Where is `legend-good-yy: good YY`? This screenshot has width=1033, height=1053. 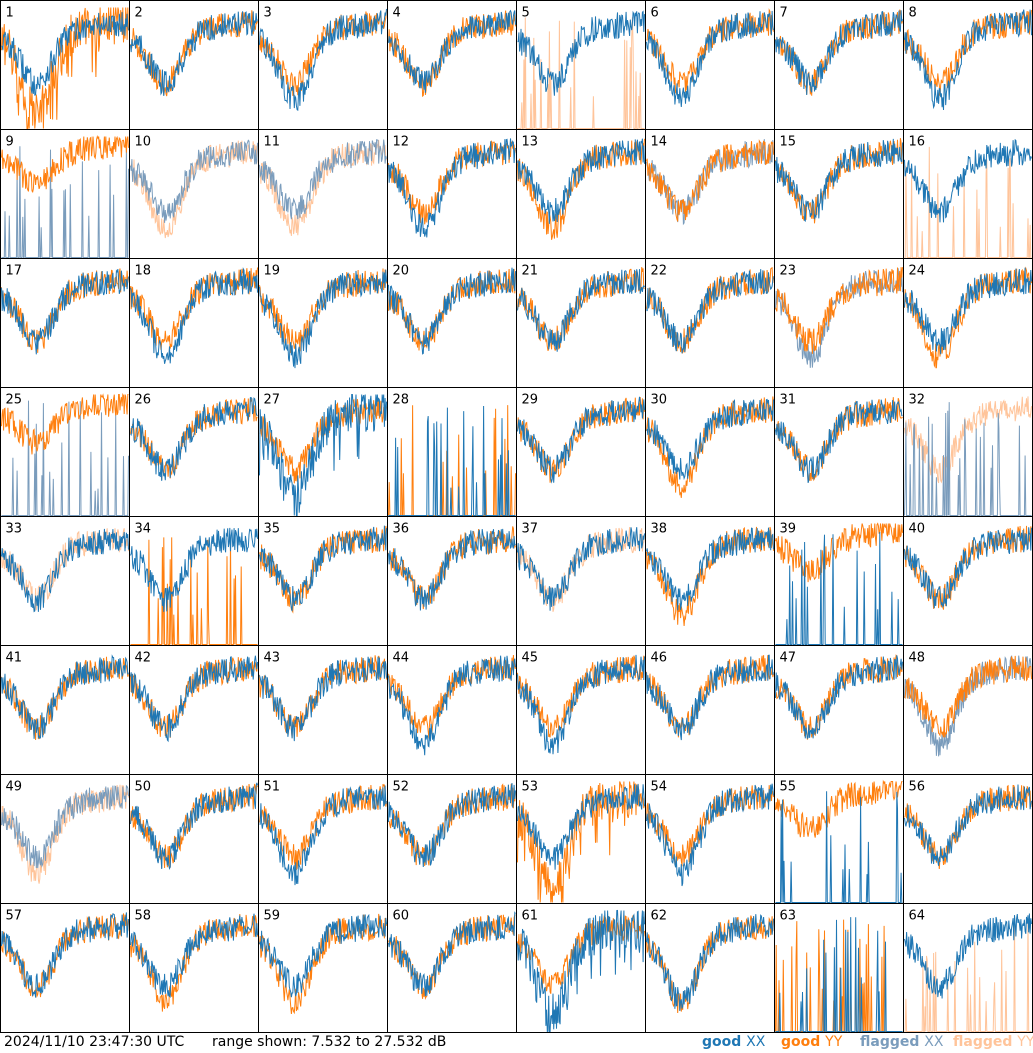 legend-good-yy: good YY is located at coordinates (811, 1042).